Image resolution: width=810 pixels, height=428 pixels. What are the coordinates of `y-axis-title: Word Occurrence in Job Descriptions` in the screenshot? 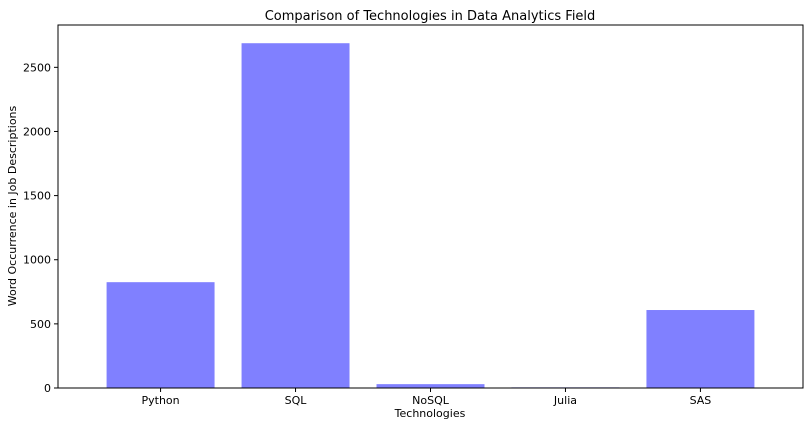 It's located at (12, 205).